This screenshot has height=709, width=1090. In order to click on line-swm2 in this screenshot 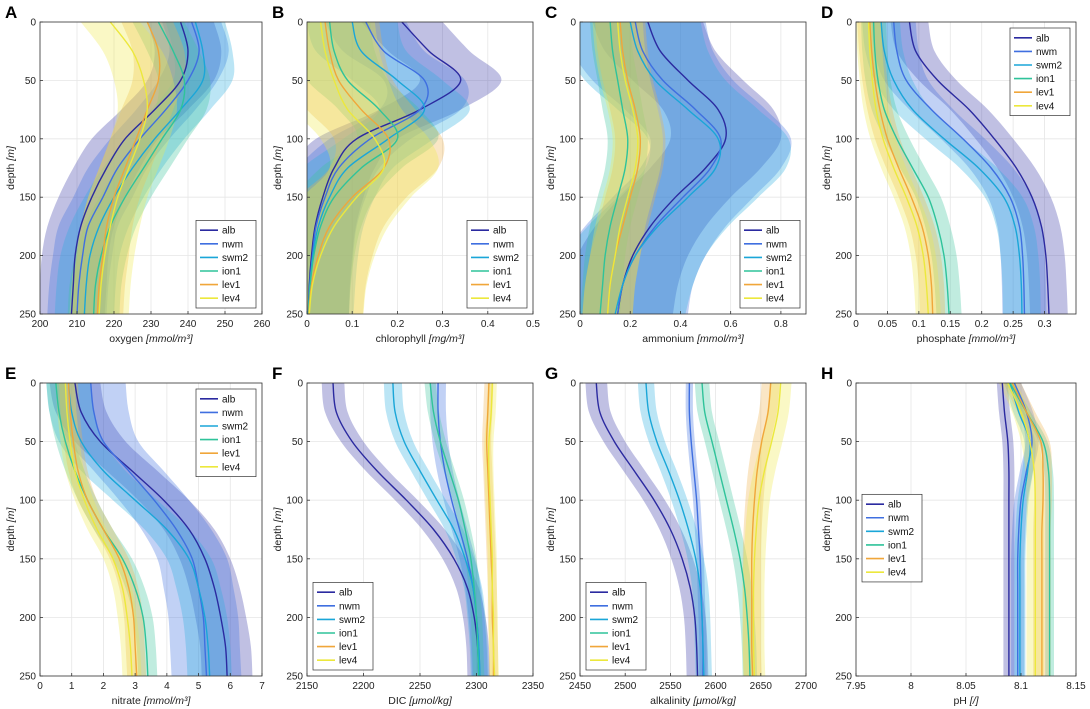, I will do `click(139, 529)`.